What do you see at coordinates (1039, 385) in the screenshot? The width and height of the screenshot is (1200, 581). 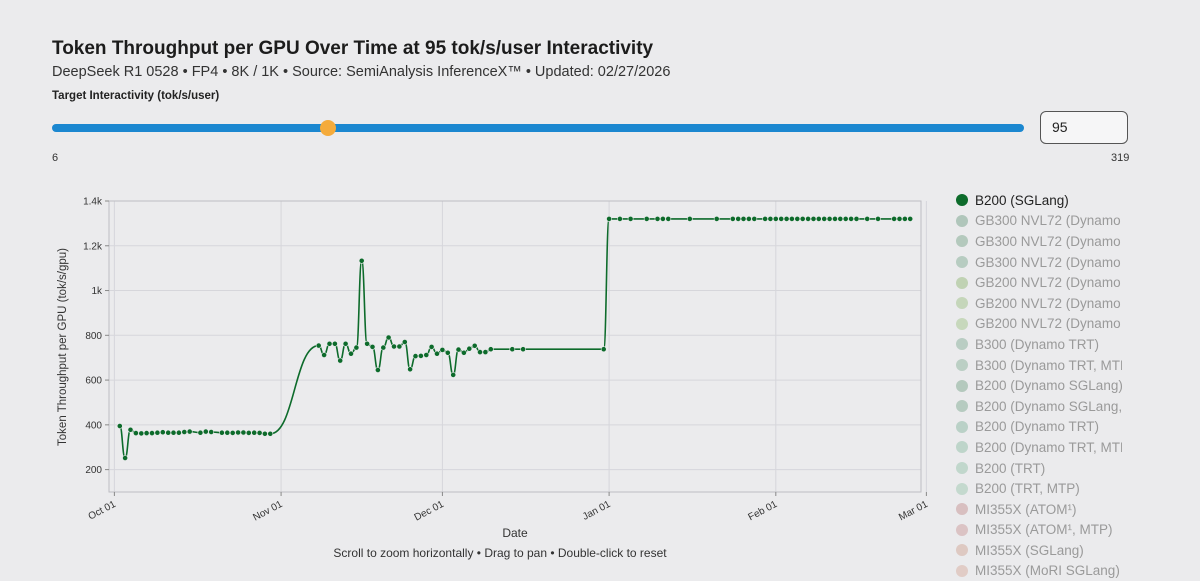 I see `legend-item: B200 (Dynamo SGLang)` at bounding box center [1039, 385].